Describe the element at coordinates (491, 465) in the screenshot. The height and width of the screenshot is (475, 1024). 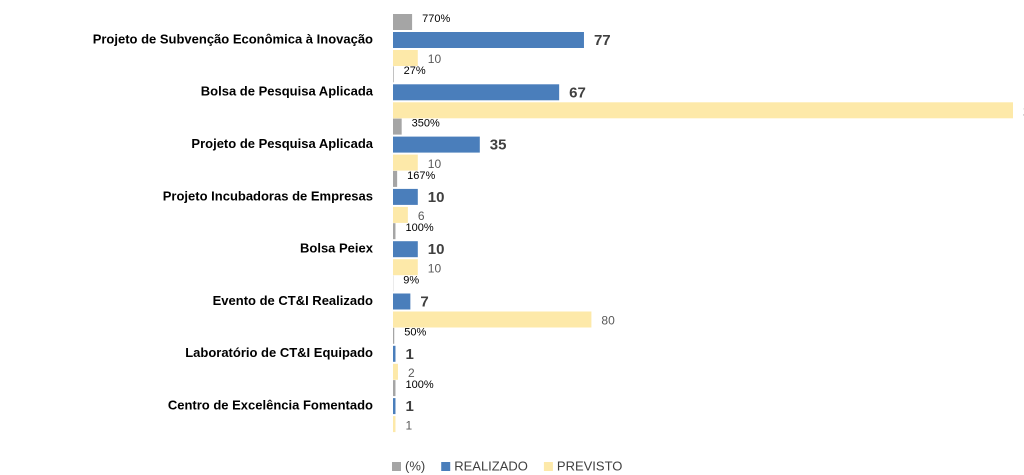
I see `legend-label: REALIZADO` at that location.